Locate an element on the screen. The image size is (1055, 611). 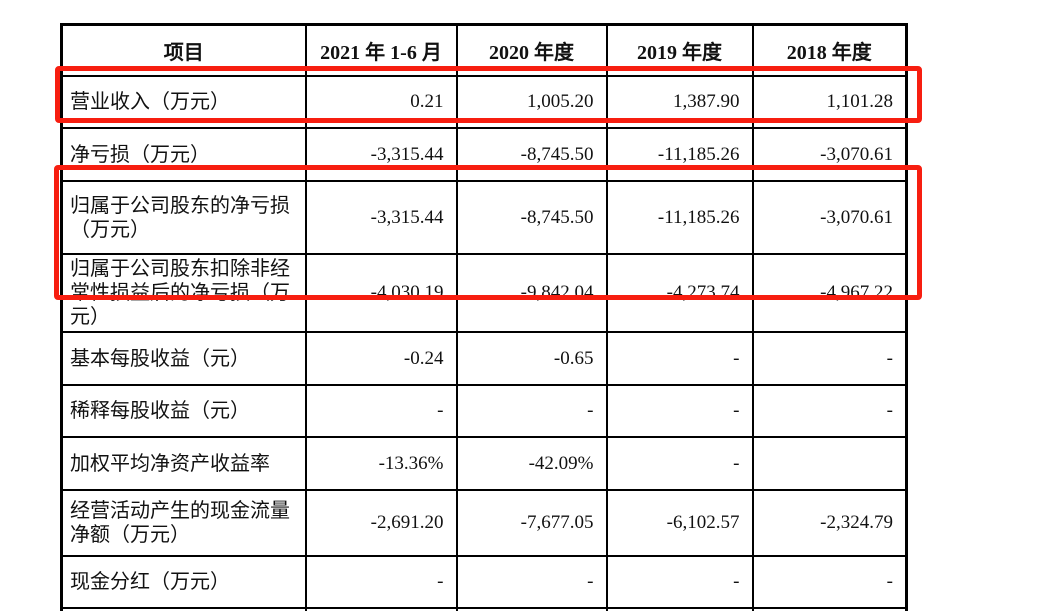
row-value is located at coordinates (829, 463).